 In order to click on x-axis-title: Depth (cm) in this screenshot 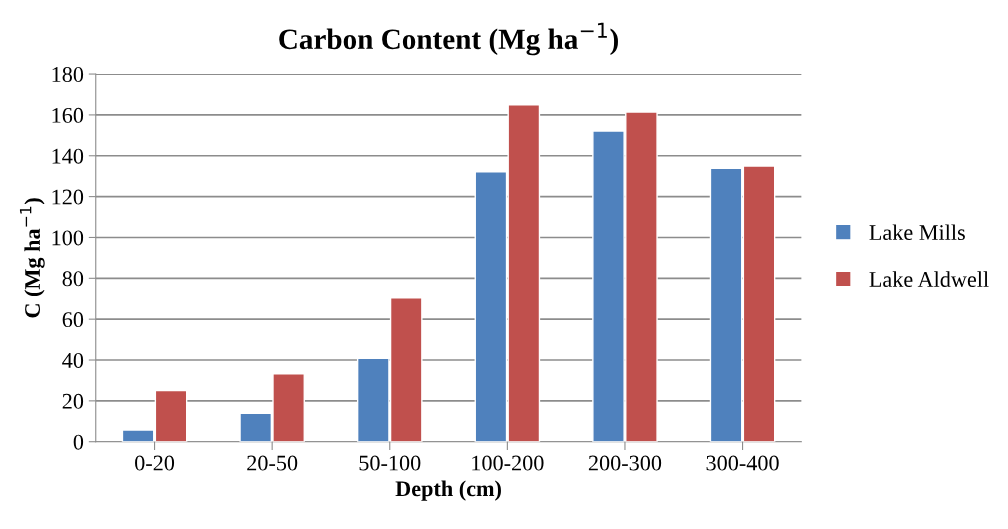, I will do `click(448, 490)`.